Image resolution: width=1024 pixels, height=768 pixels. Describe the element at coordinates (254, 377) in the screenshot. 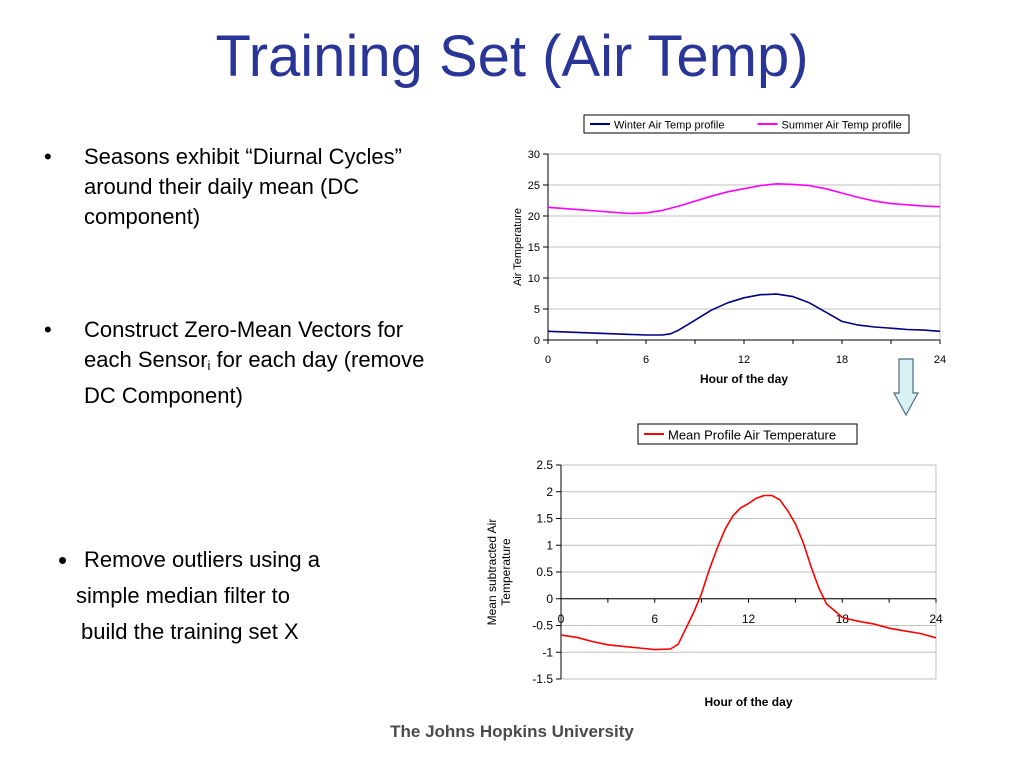

I see `bullet-text-after: for each day (remove DC Component)` at that location.